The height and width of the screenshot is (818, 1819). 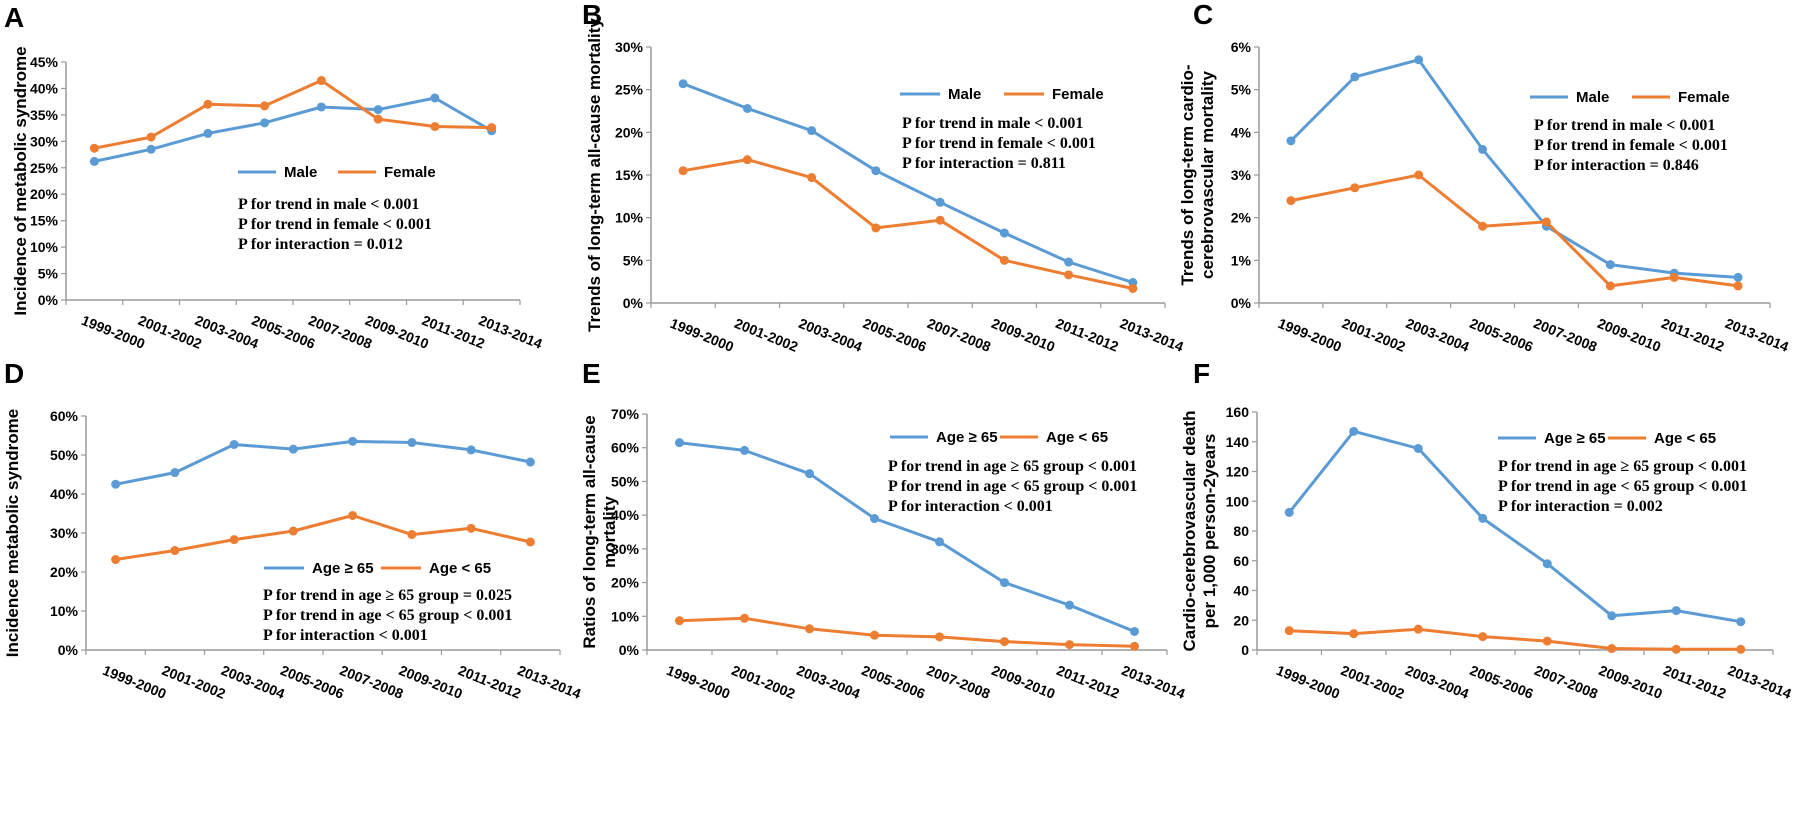 What do you see at coordinates (328, 204) in the screenshot?
I see `stat-note: P for trend in male < 0.001` at bounding box center [328, 204].